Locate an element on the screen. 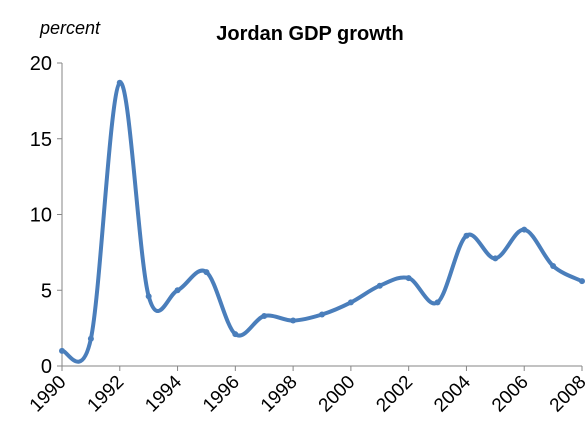 This screenshot has height=434, width=586. x-tick-label: 1998 is located at coordinates (279, 394).